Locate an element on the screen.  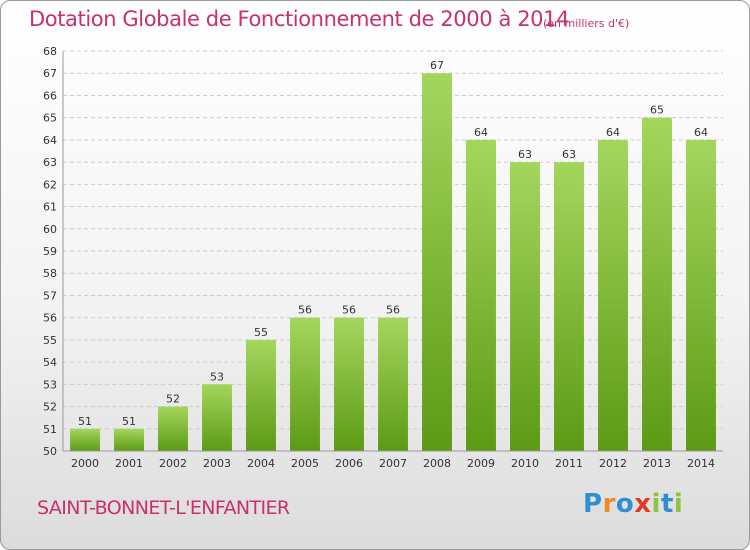
y-tick-label: 63 is located at coordinates (50, 162).